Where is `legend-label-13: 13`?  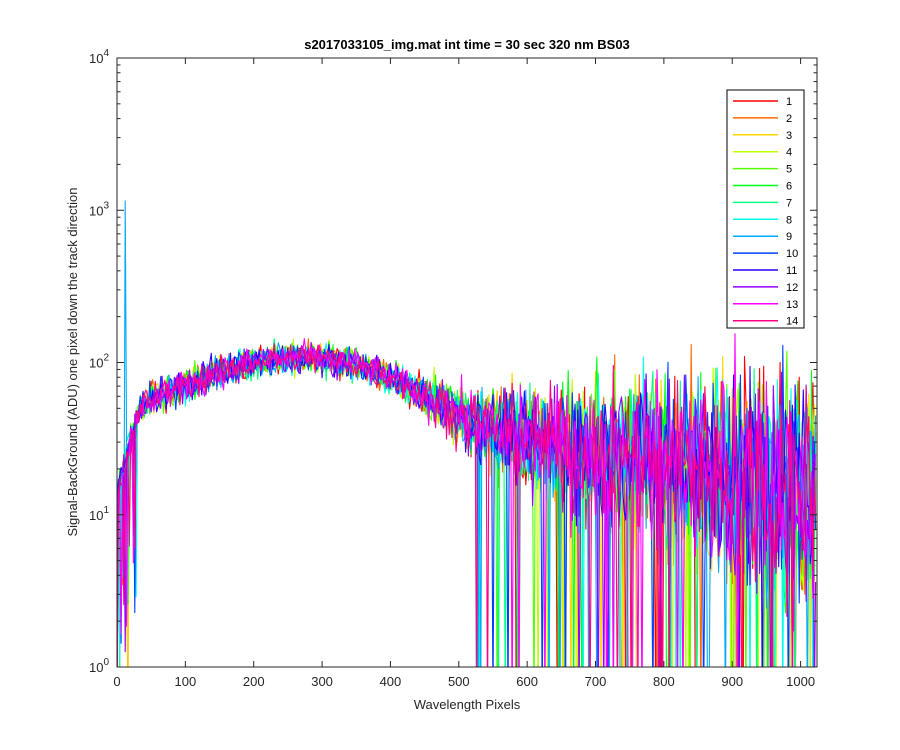 legend-label-13: 13 is located at coordinates (792, 305).